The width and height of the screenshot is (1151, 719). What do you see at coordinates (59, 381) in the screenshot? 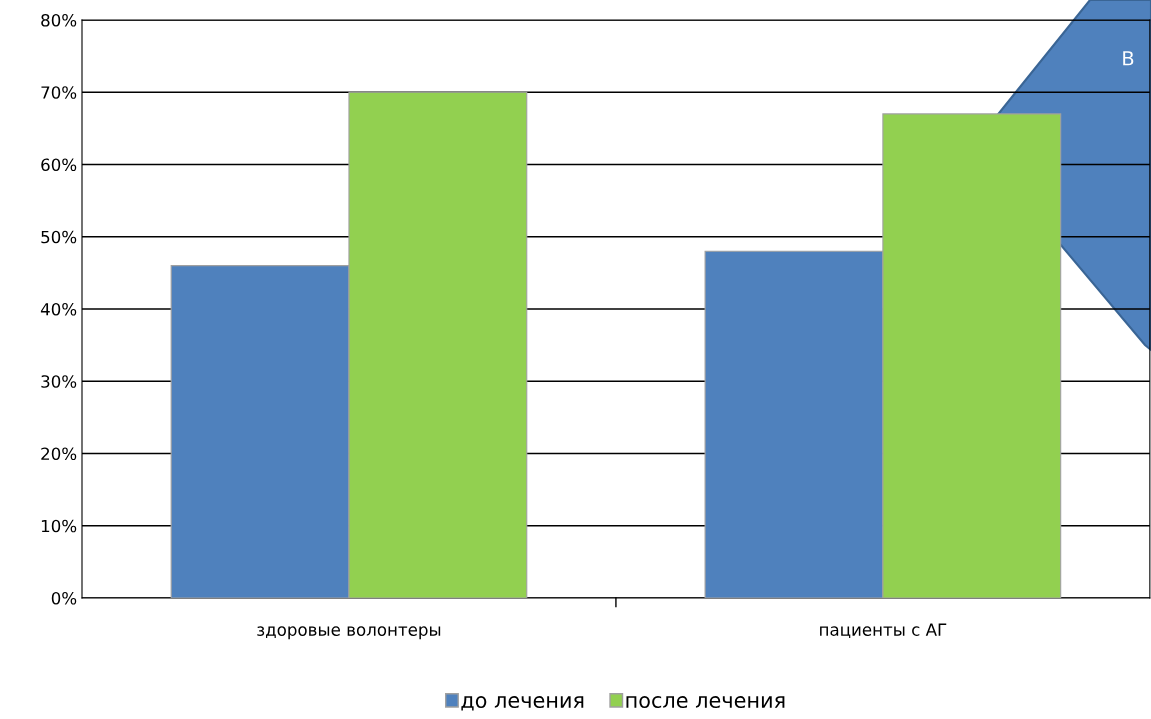
I see `y-tick-label: 30%` at bounding box center [59, 381].